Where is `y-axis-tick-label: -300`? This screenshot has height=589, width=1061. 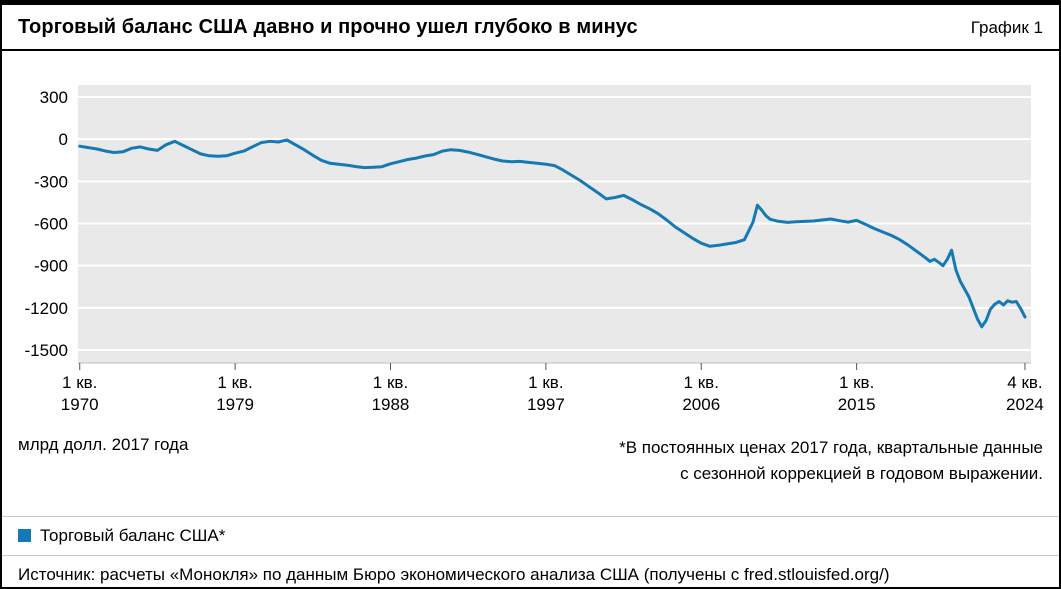
y-axis-tick-label: -300 is located at coordinates (51, 181).